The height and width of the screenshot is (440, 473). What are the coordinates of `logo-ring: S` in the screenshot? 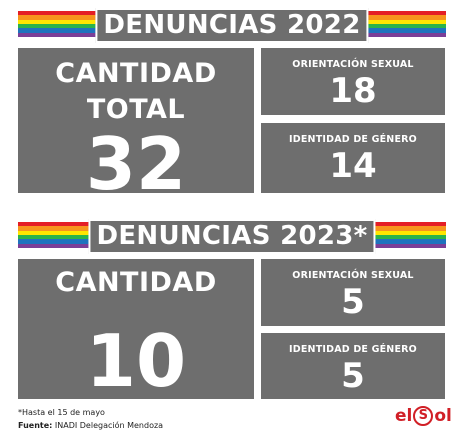 It's located at (423, 416).